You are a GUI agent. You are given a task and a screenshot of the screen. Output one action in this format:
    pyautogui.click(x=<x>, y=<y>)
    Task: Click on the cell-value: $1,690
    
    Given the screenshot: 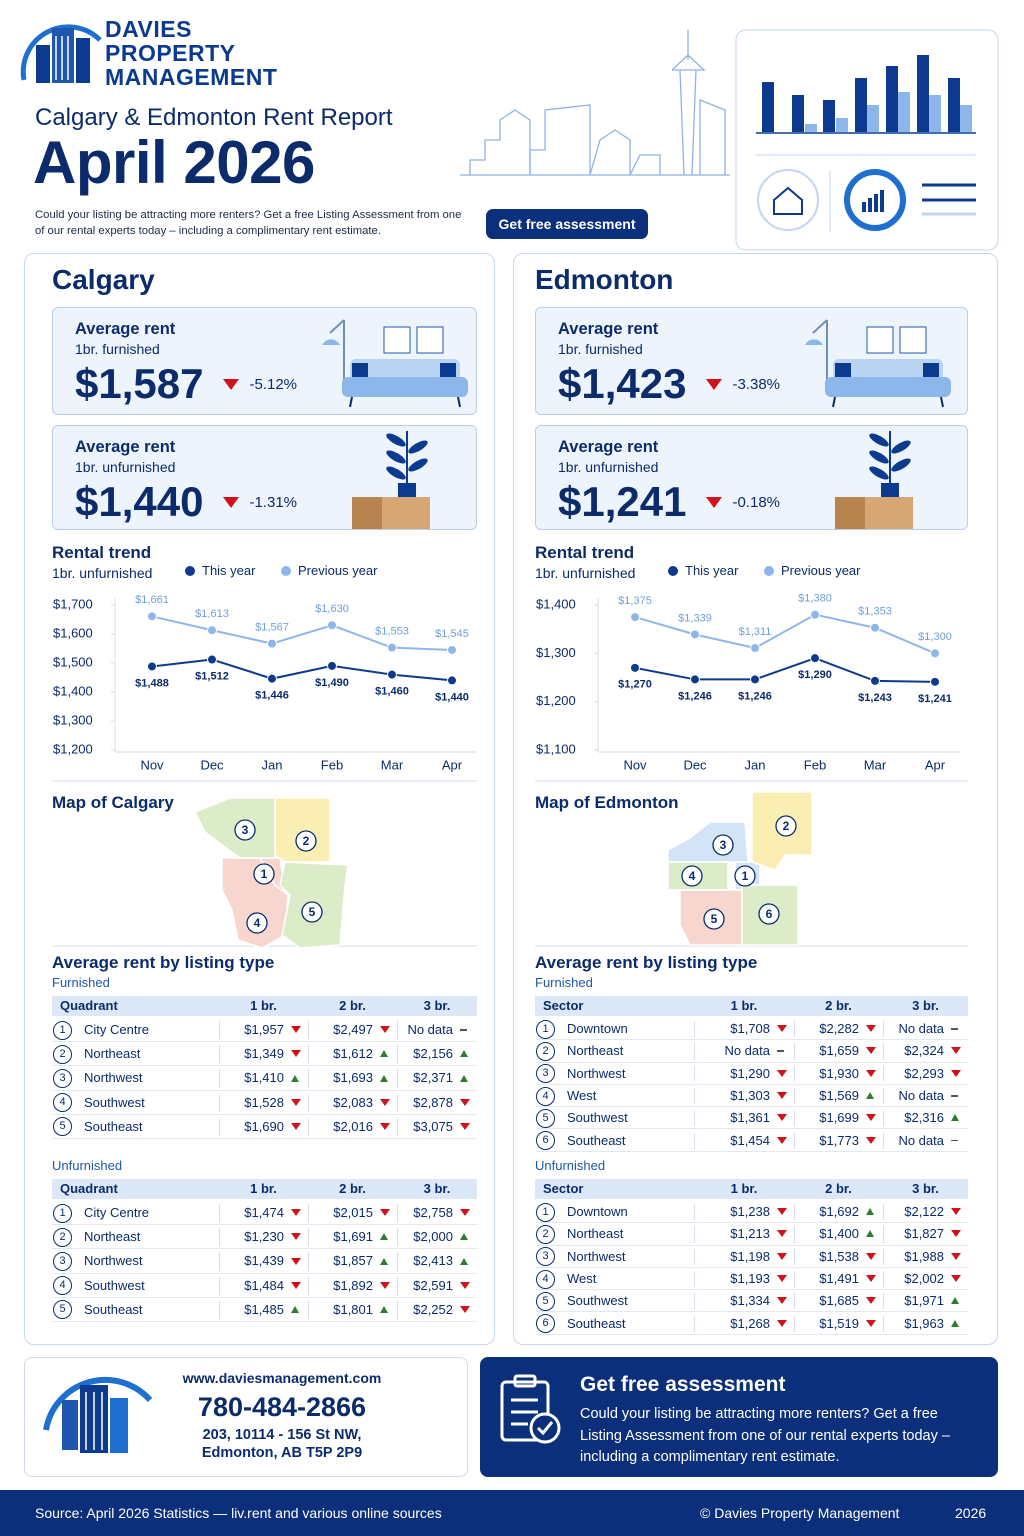 What is the action you would take?
    pyautogui.click(x=264, y=1126)
    